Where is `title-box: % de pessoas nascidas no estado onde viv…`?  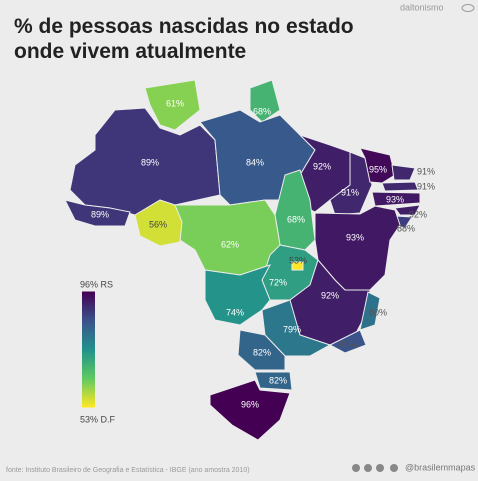 title-box: % de pessoas nascidas no estado onde viv… is located at coordinates (184, 39).